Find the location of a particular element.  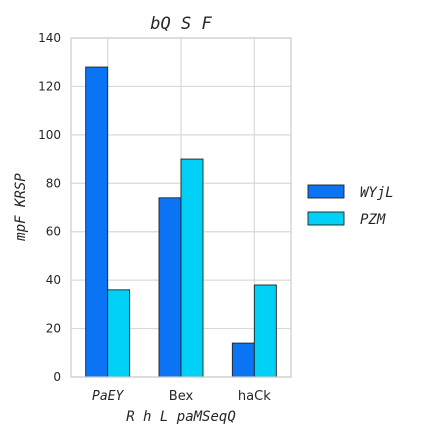

legend-label: WYjL is located at coordinates (377, 193).